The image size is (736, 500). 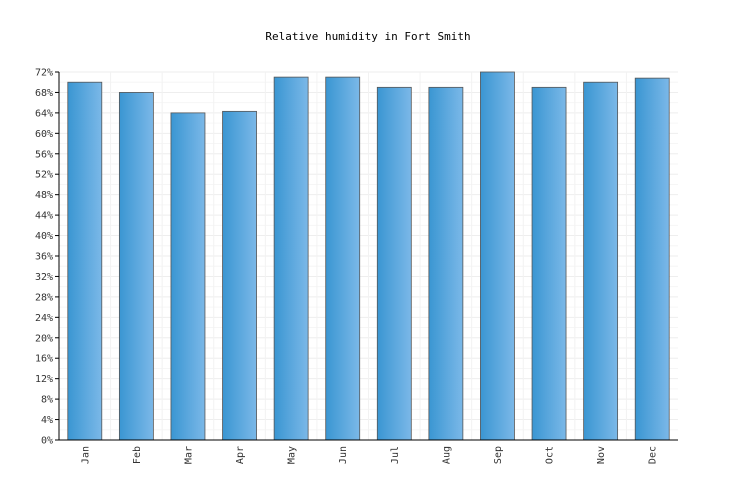 I want to click on y-tick-label: 16%, so click(x=44, y=359).